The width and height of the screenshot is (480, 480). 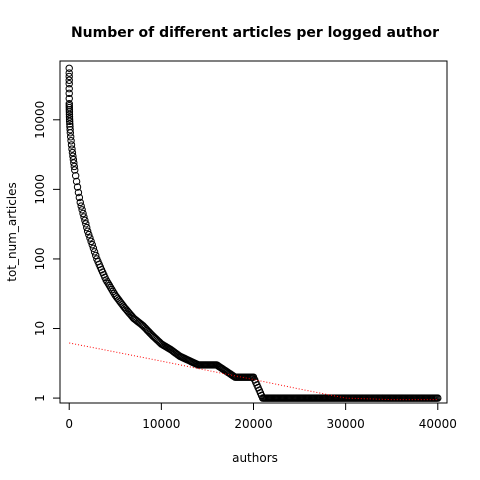 I want to click on x-tick-label: 20000, so click(x=253, y=424).